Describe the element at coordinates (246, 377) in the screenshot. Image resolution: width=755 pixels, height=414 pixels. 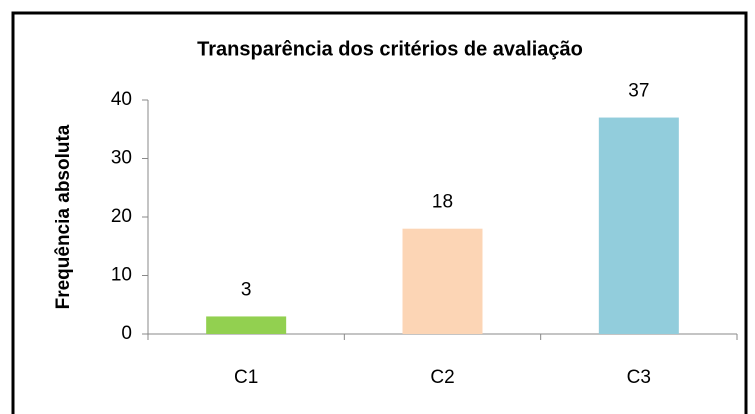
I see `x-tick-label: C1` at that location.